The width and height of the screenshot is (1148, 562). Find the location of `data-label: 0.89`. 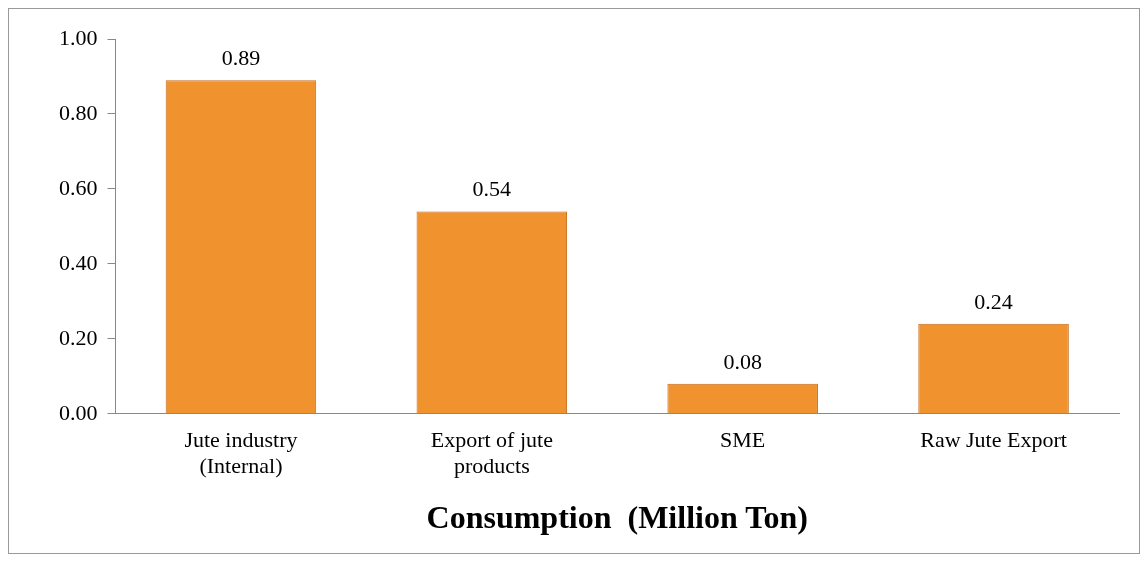

data-label: 0.89 is located at coordinates (241, 58).